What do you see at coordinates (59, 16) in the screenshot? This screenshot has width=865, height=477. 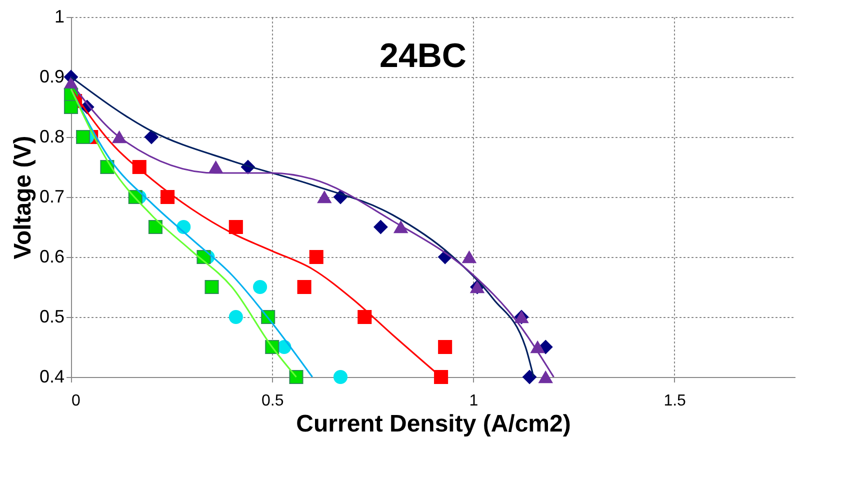 I see `y-tick-label: 1` at bounding box center [59, 16].